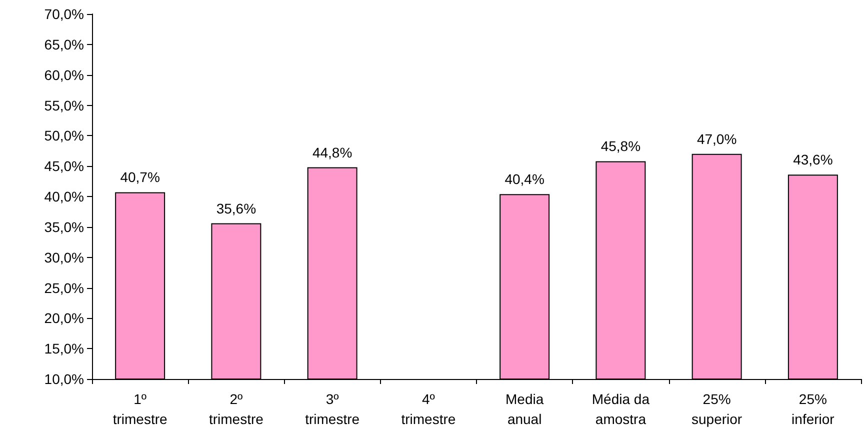 This screenshot has height=447, width=866. I want to click on x-tick-label: 2º trimestre, so click(236, 409).